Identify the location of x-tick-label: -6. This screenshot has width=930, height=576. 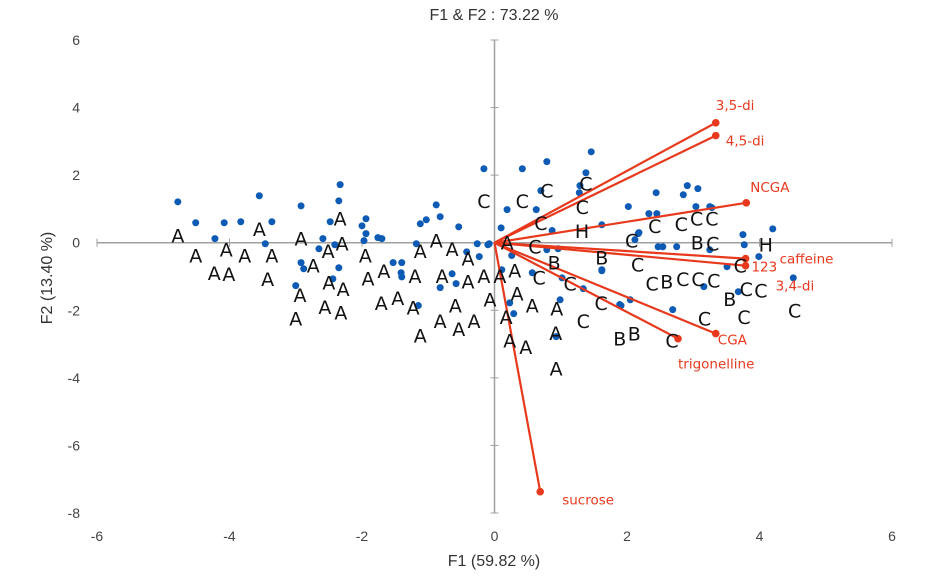
(97, 536).